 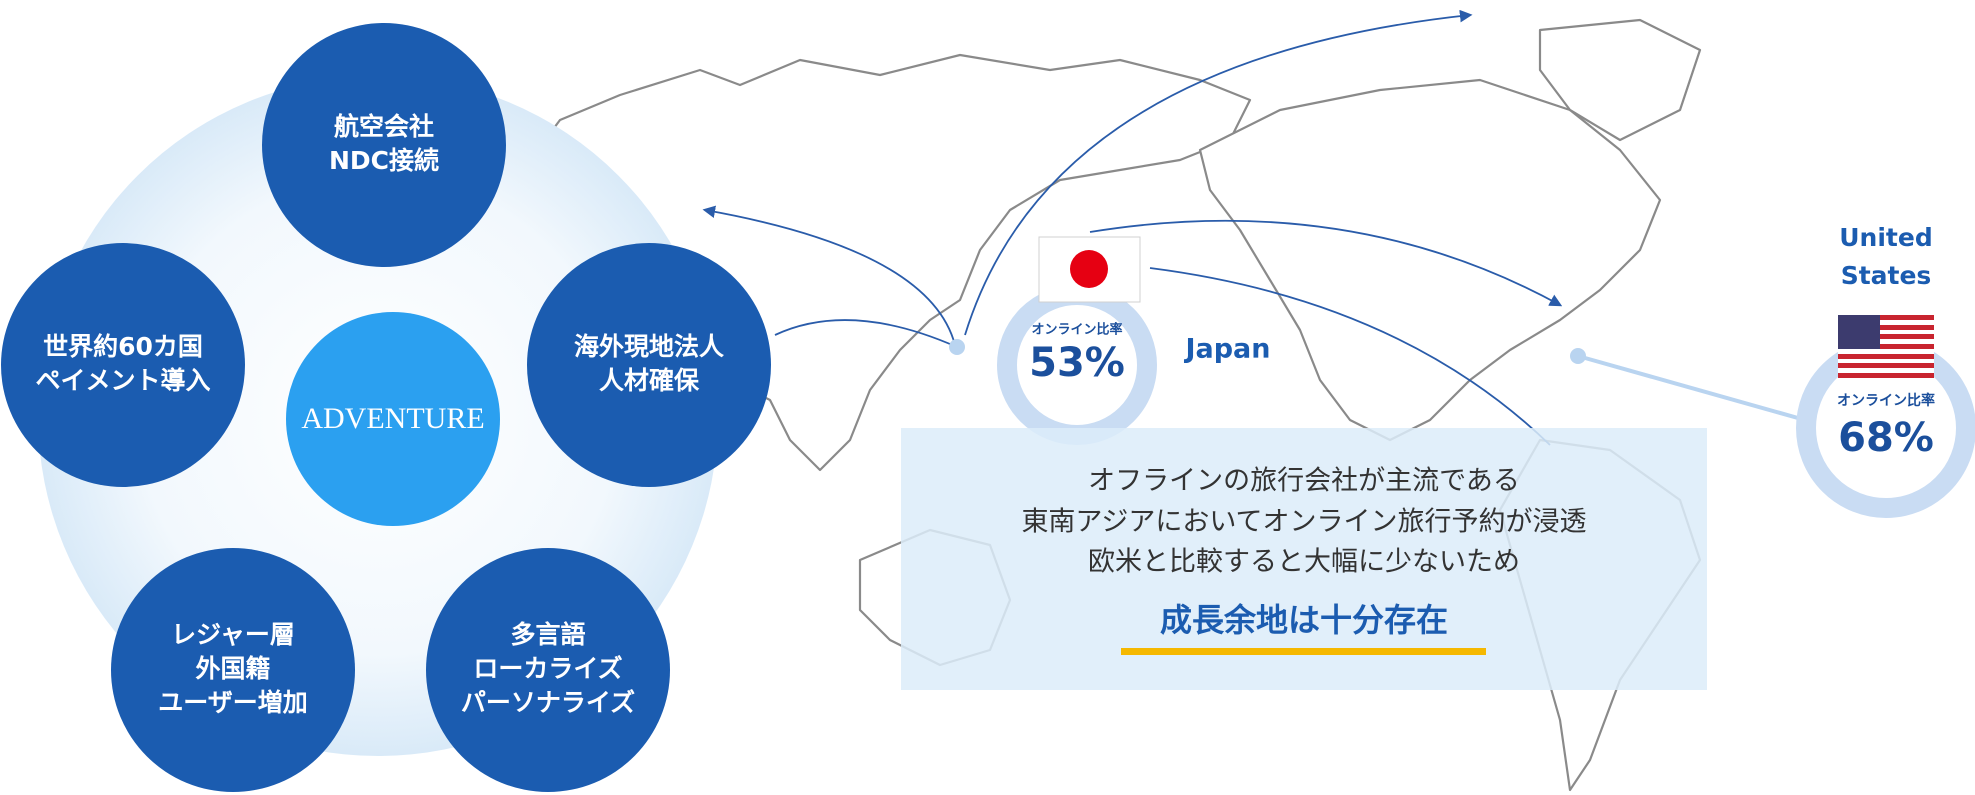 What do you see at coordinates (1303, 522) in the screenshot?
I see `message-line: 東南アジアにおいてオンライン旅行予約が浸透` at bounding box center [1303, 522].